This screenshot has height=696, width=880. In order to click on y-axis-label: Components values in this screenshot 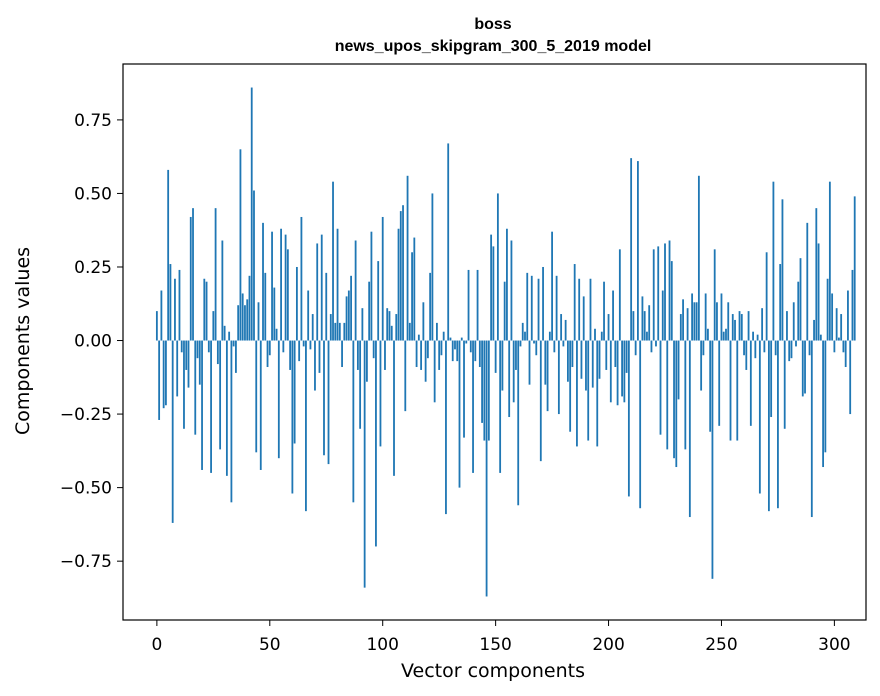, I will do `click(23, 341)`.